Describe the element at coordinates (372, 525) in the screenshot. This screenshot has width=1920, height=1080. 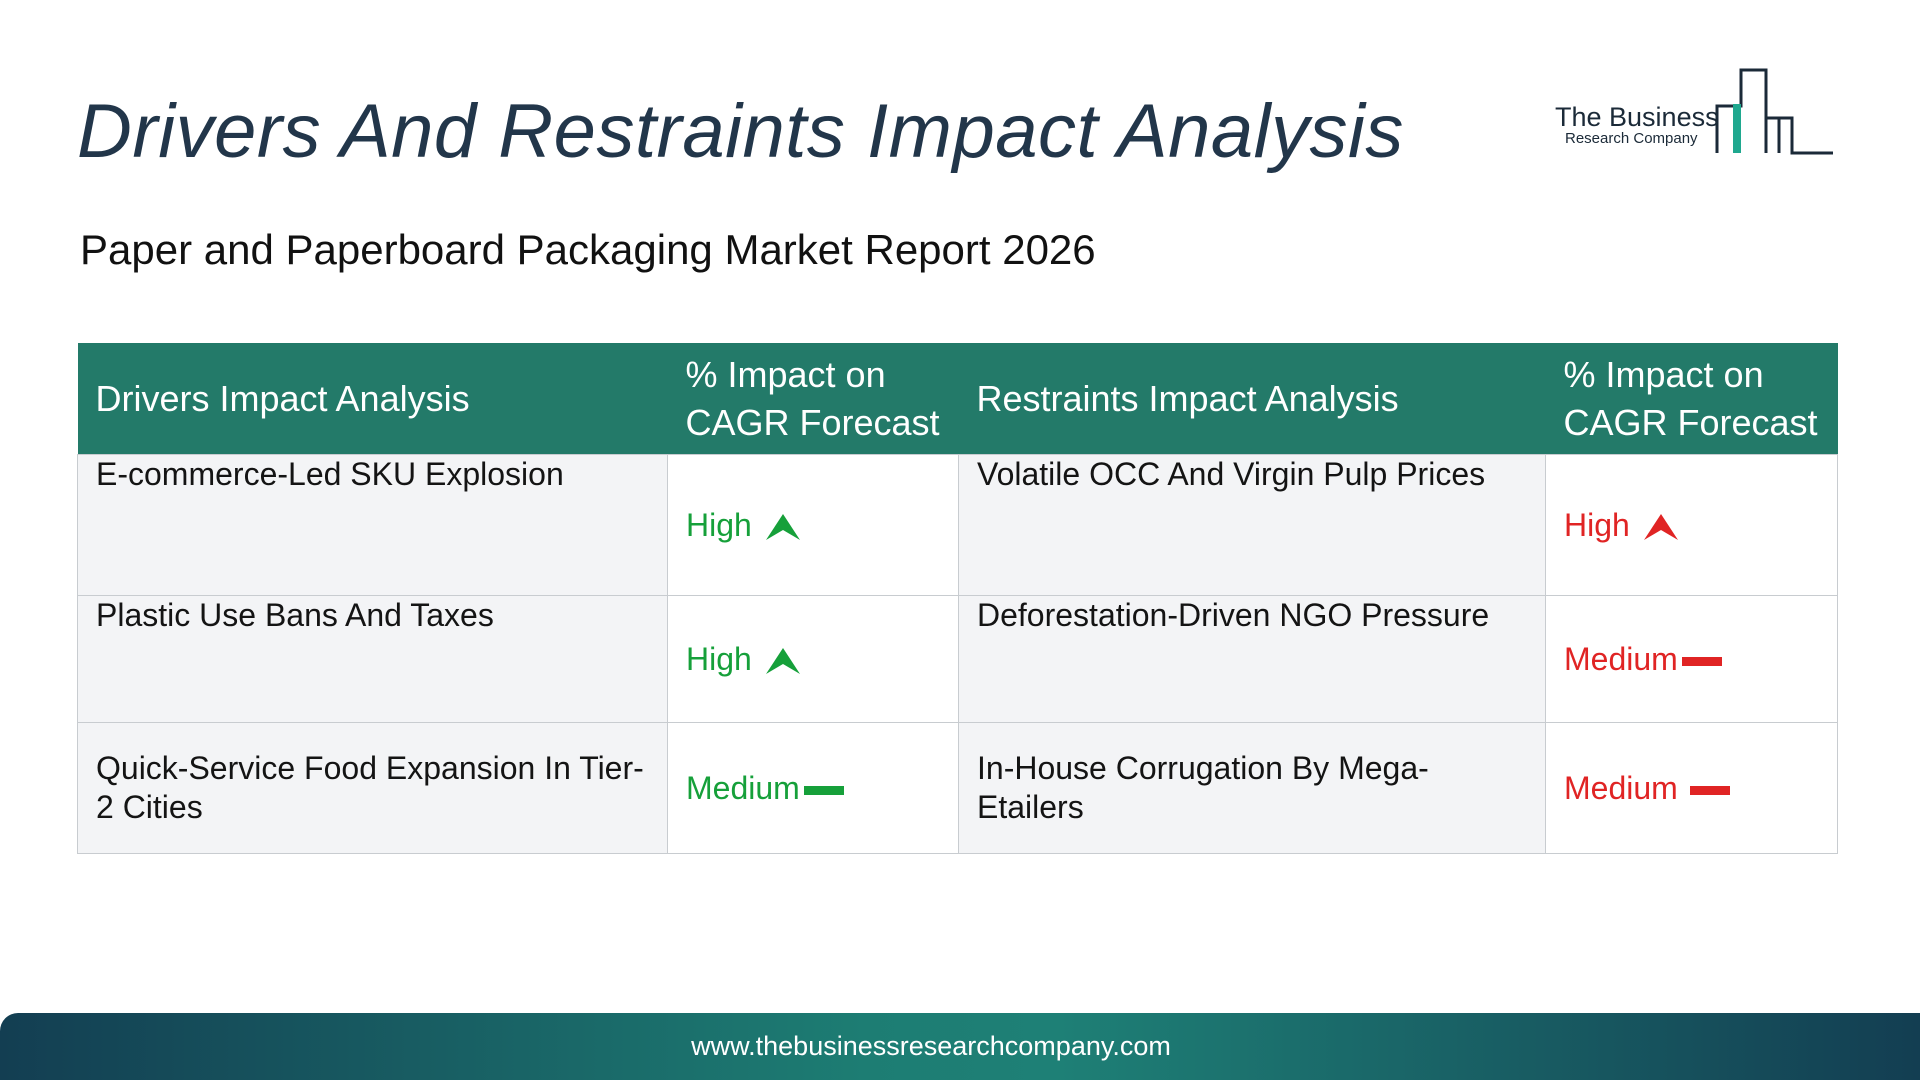
I see `driver-cell: E-commerce-Led SKU Explosion` at that location.